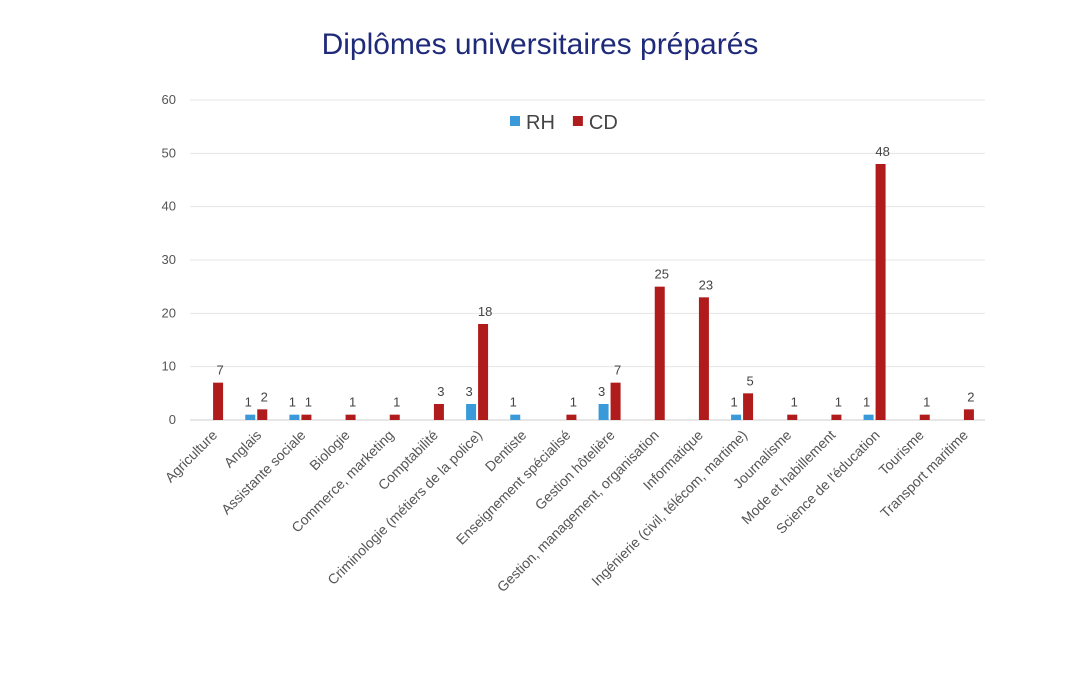 This screenshot has height=675, width=1080. Describe the element at coordinates (172, 419) in the screenshot. I see `y-tick-label: 0` at that location.